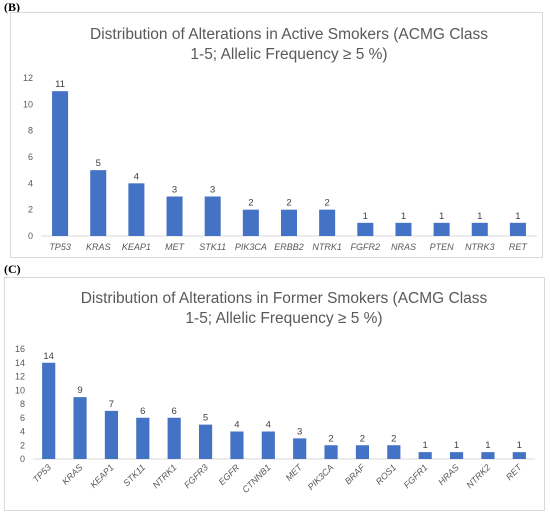 This screenshot has width=550, height=513. Describe the element at coordinates (321, 477) in the screenshot. I see `category-label: PIK3CA` at that location.